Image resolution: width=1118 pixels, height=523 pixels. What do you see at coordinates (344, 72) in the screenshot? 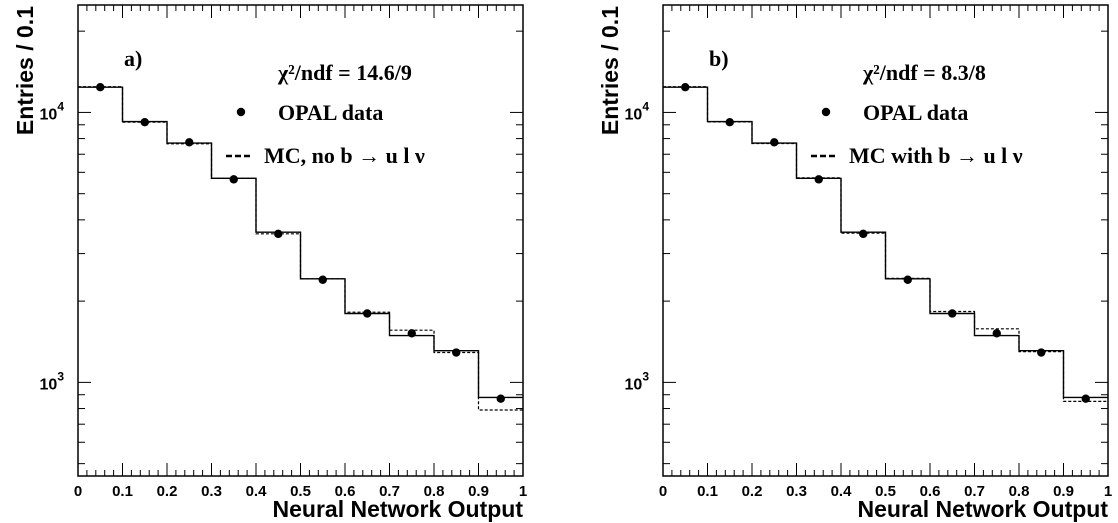
I see `chi2-label: χ²/ndf = 14.6/9` at bounding box center [344, 72].